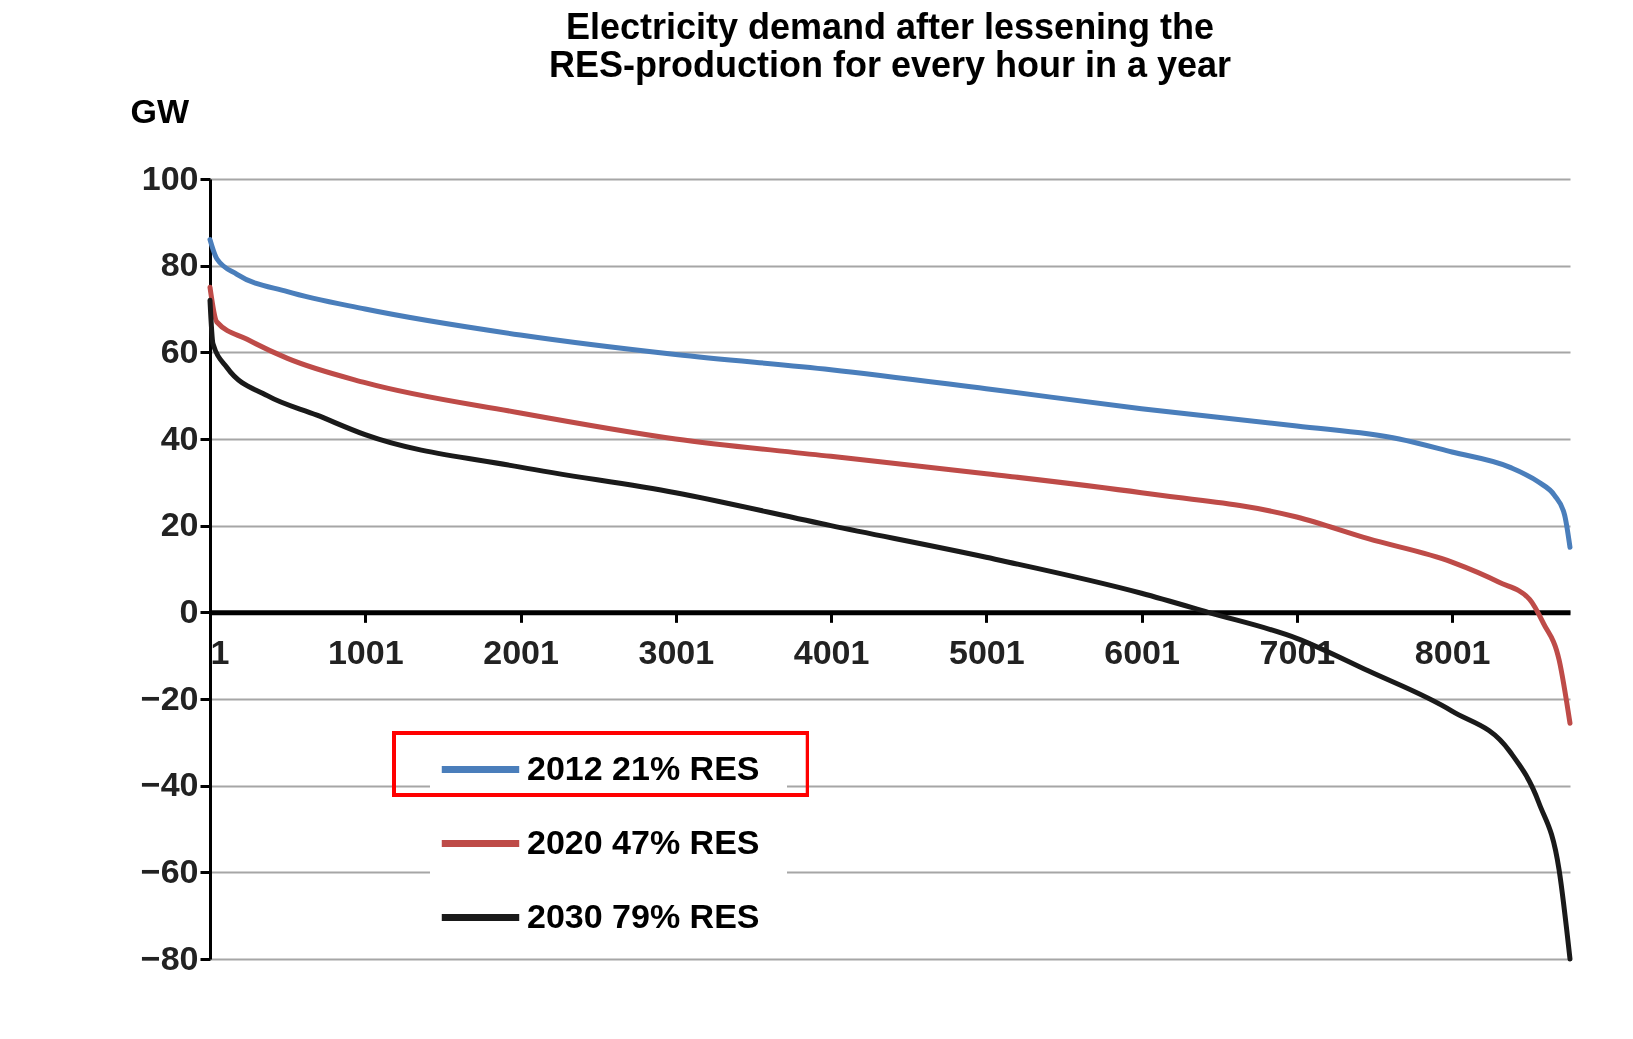 This screenshot has width=1633, height=1039. Describe the element at coordinates (179, 350) in the screenshot. I see `y-tick-label: 60` at that location.